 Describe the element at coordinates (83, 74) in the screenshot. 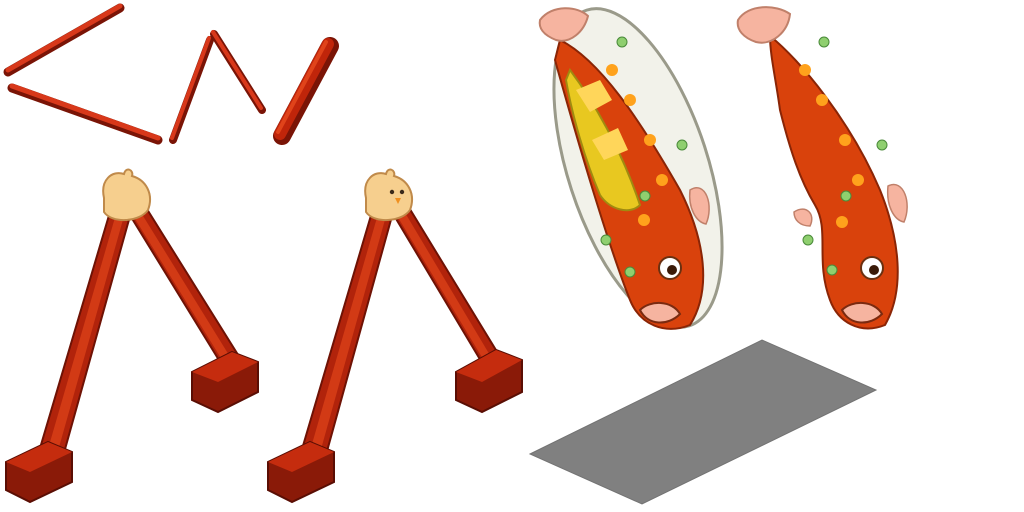

I see `red-pole-segment-icon` at that location.